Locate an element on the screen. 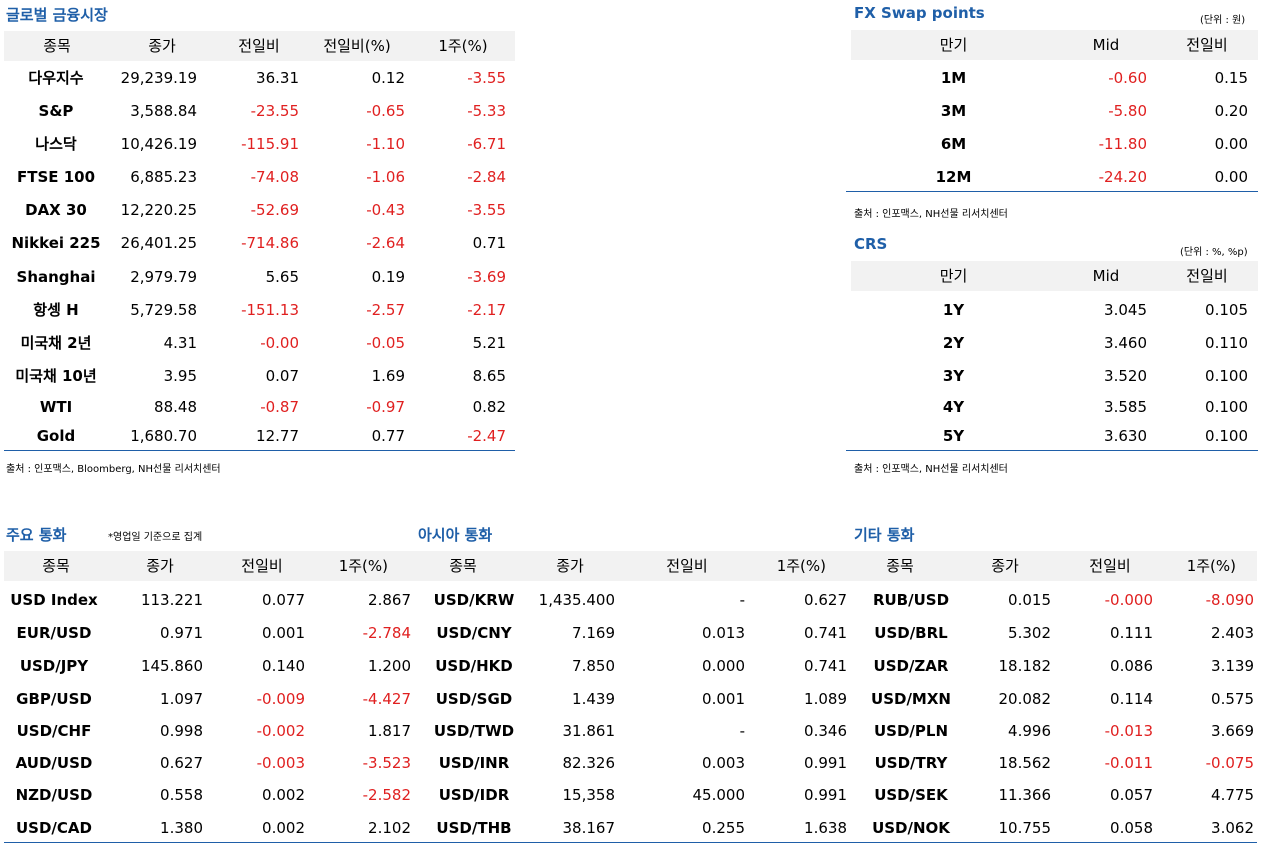  asia-row-item: USD/THB is located at coordinates (474, 828).